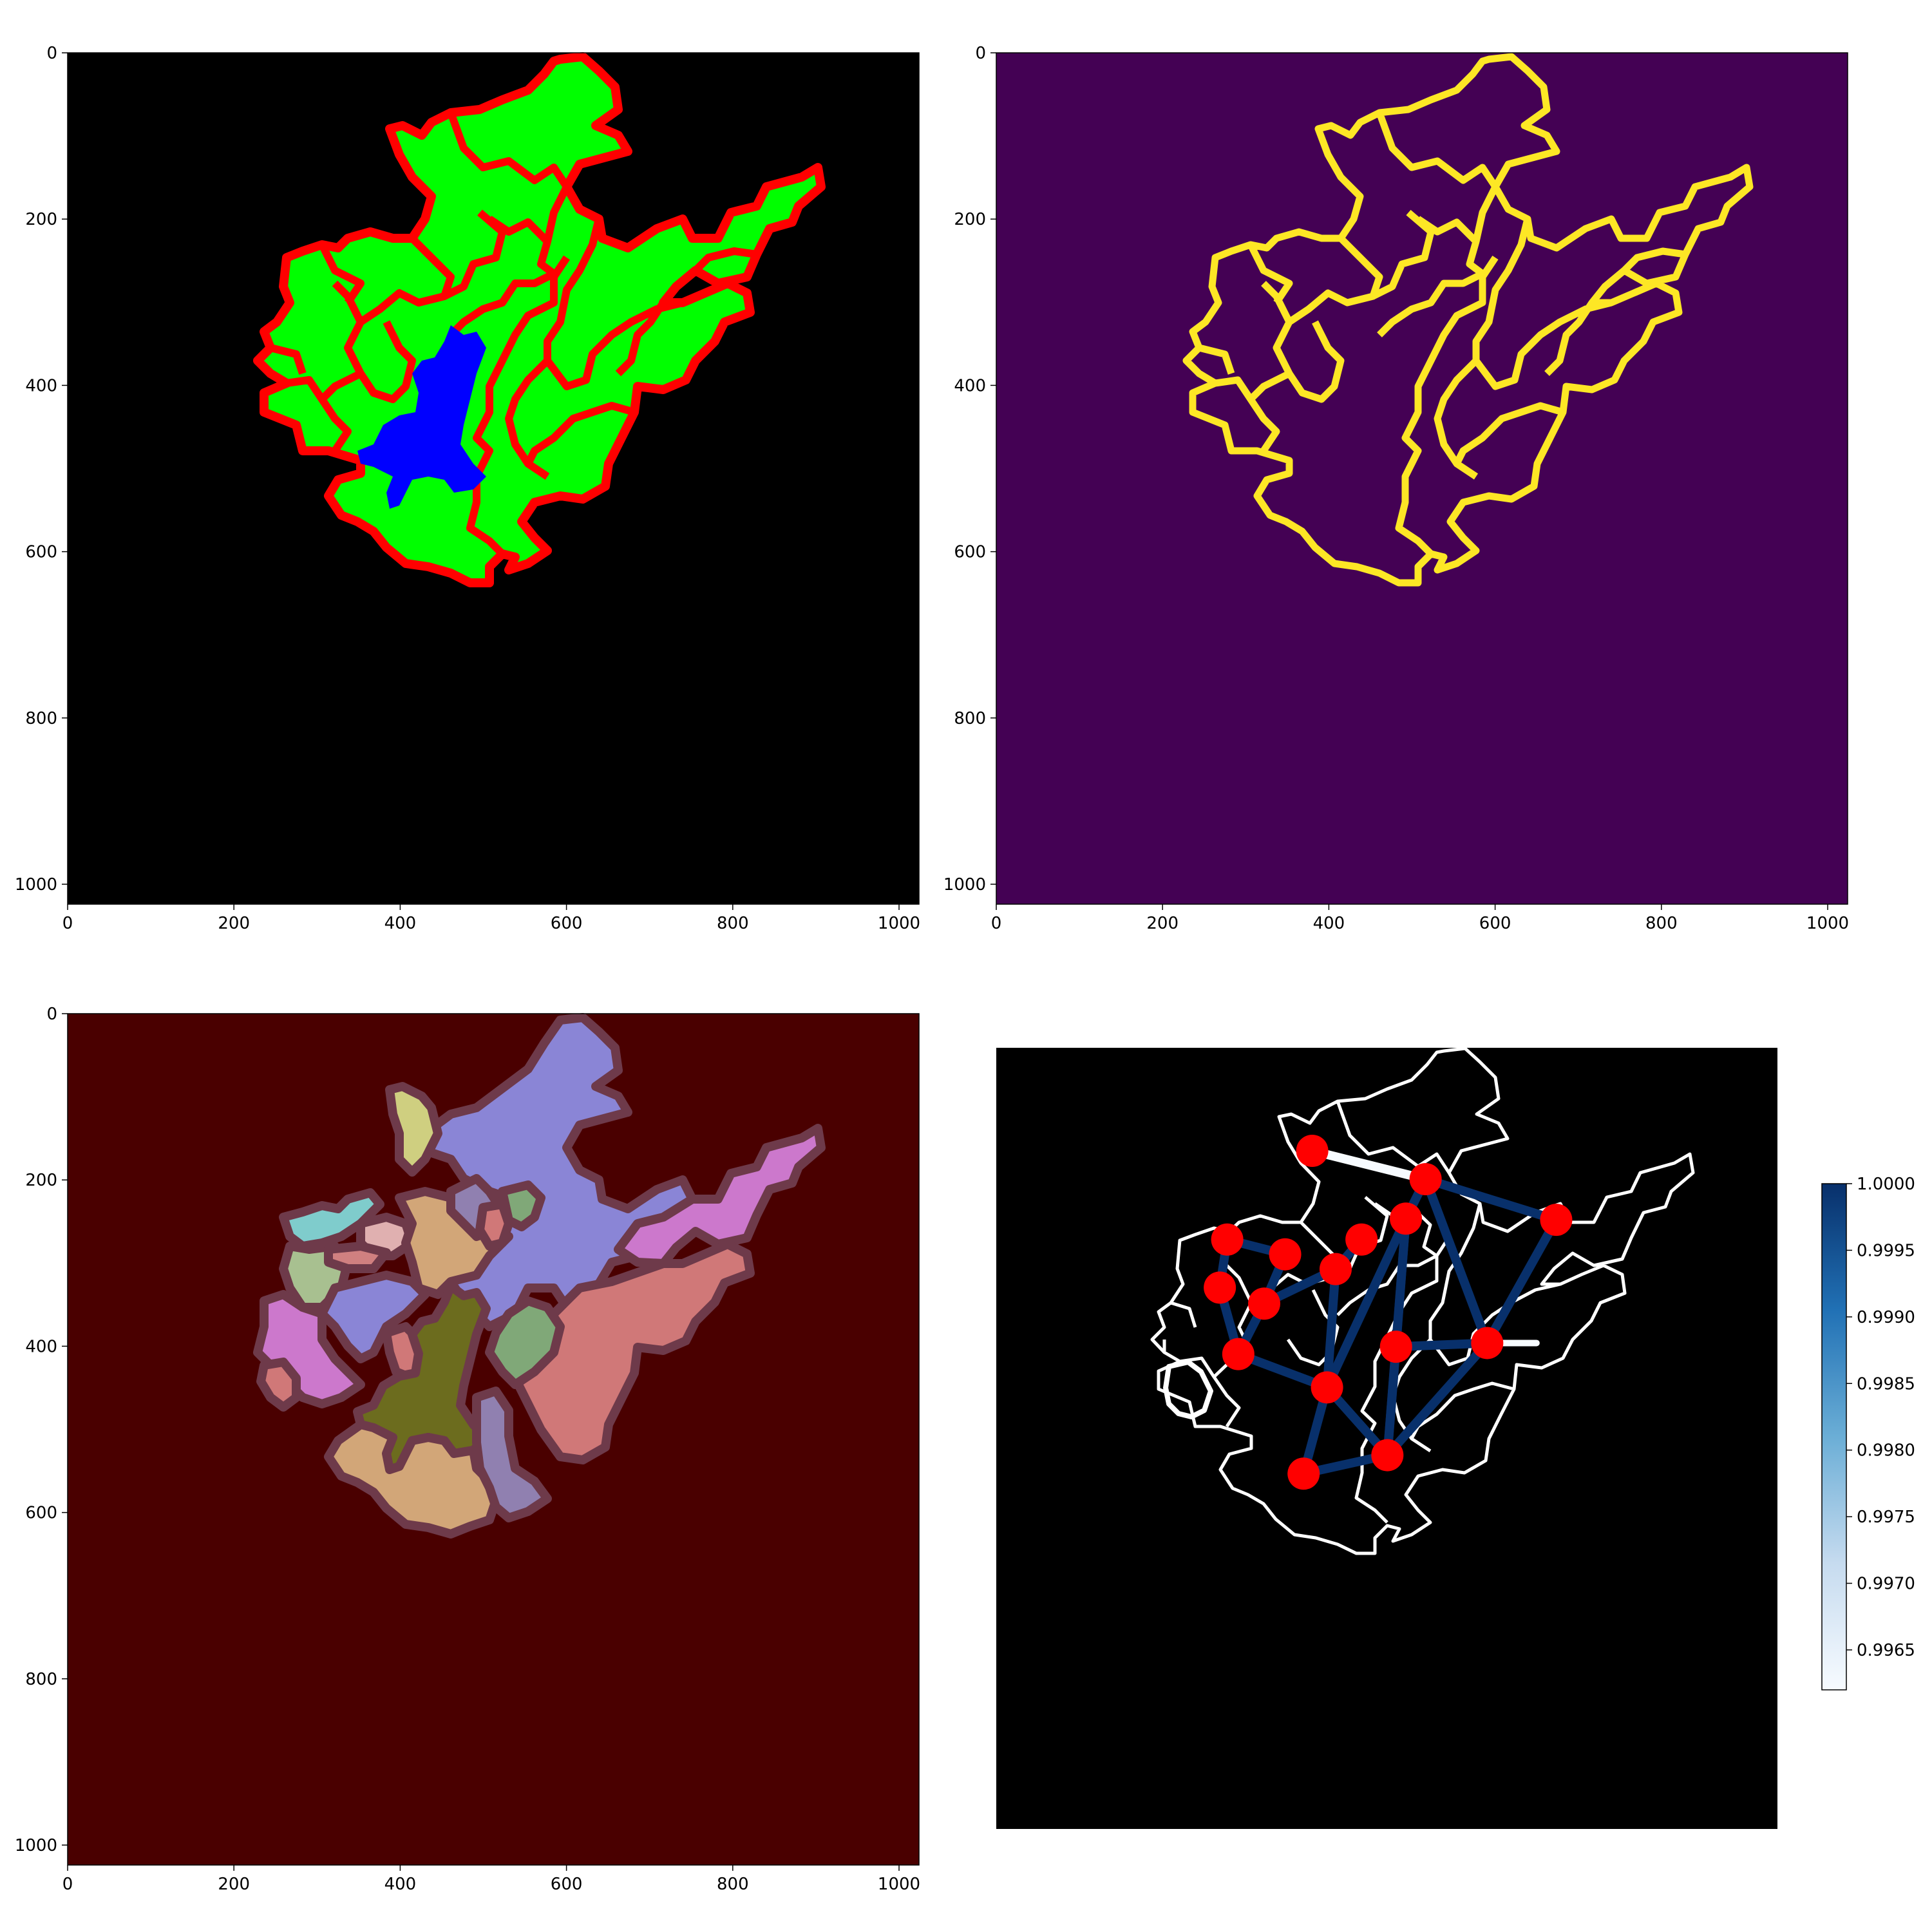  What do you see at coordinates (1886, 1651) in the screenshot?
I see `colorbar-tick-label: 0.9965` at bounding box center [1886, 1651].